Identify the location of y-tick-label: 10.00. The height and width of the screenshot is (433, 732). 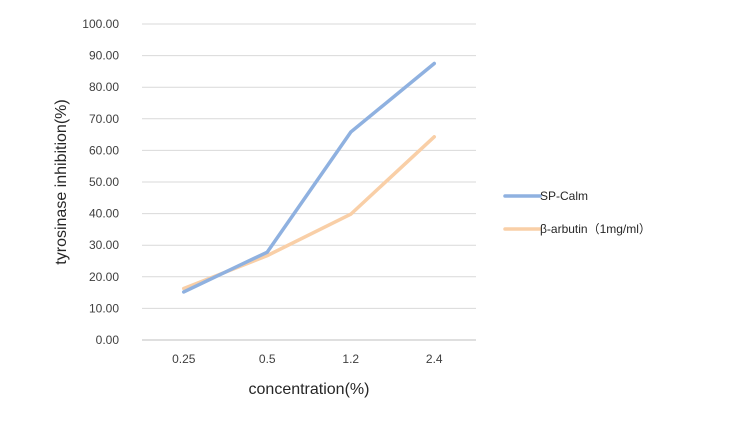
(104, 308).